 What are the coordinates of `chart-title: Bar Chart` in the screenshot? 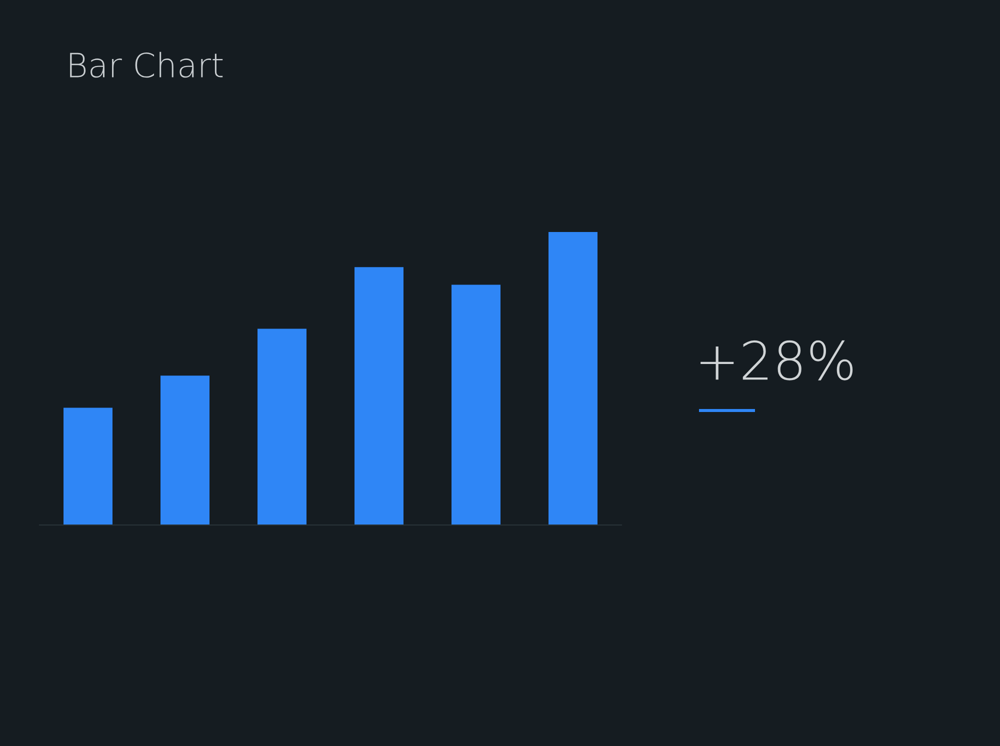 It's located at (146, 65).